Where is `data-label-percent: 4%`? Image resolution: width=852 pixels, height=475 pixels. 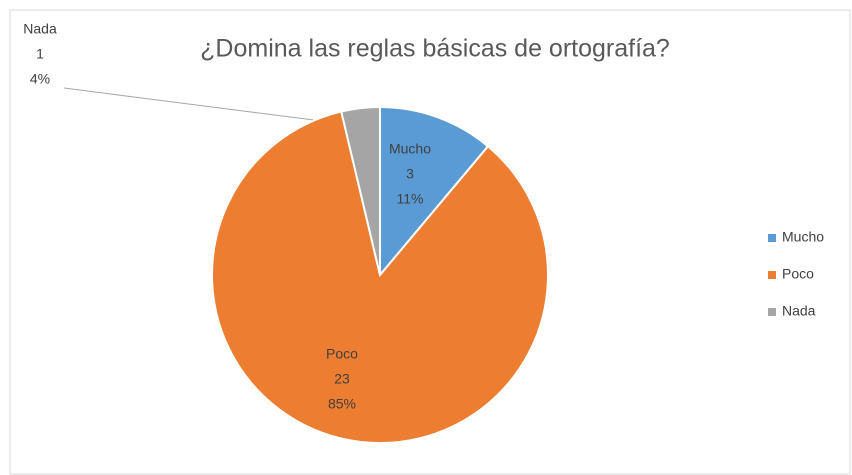
data-label-percent: 4% is located at coordinates (40, 79).